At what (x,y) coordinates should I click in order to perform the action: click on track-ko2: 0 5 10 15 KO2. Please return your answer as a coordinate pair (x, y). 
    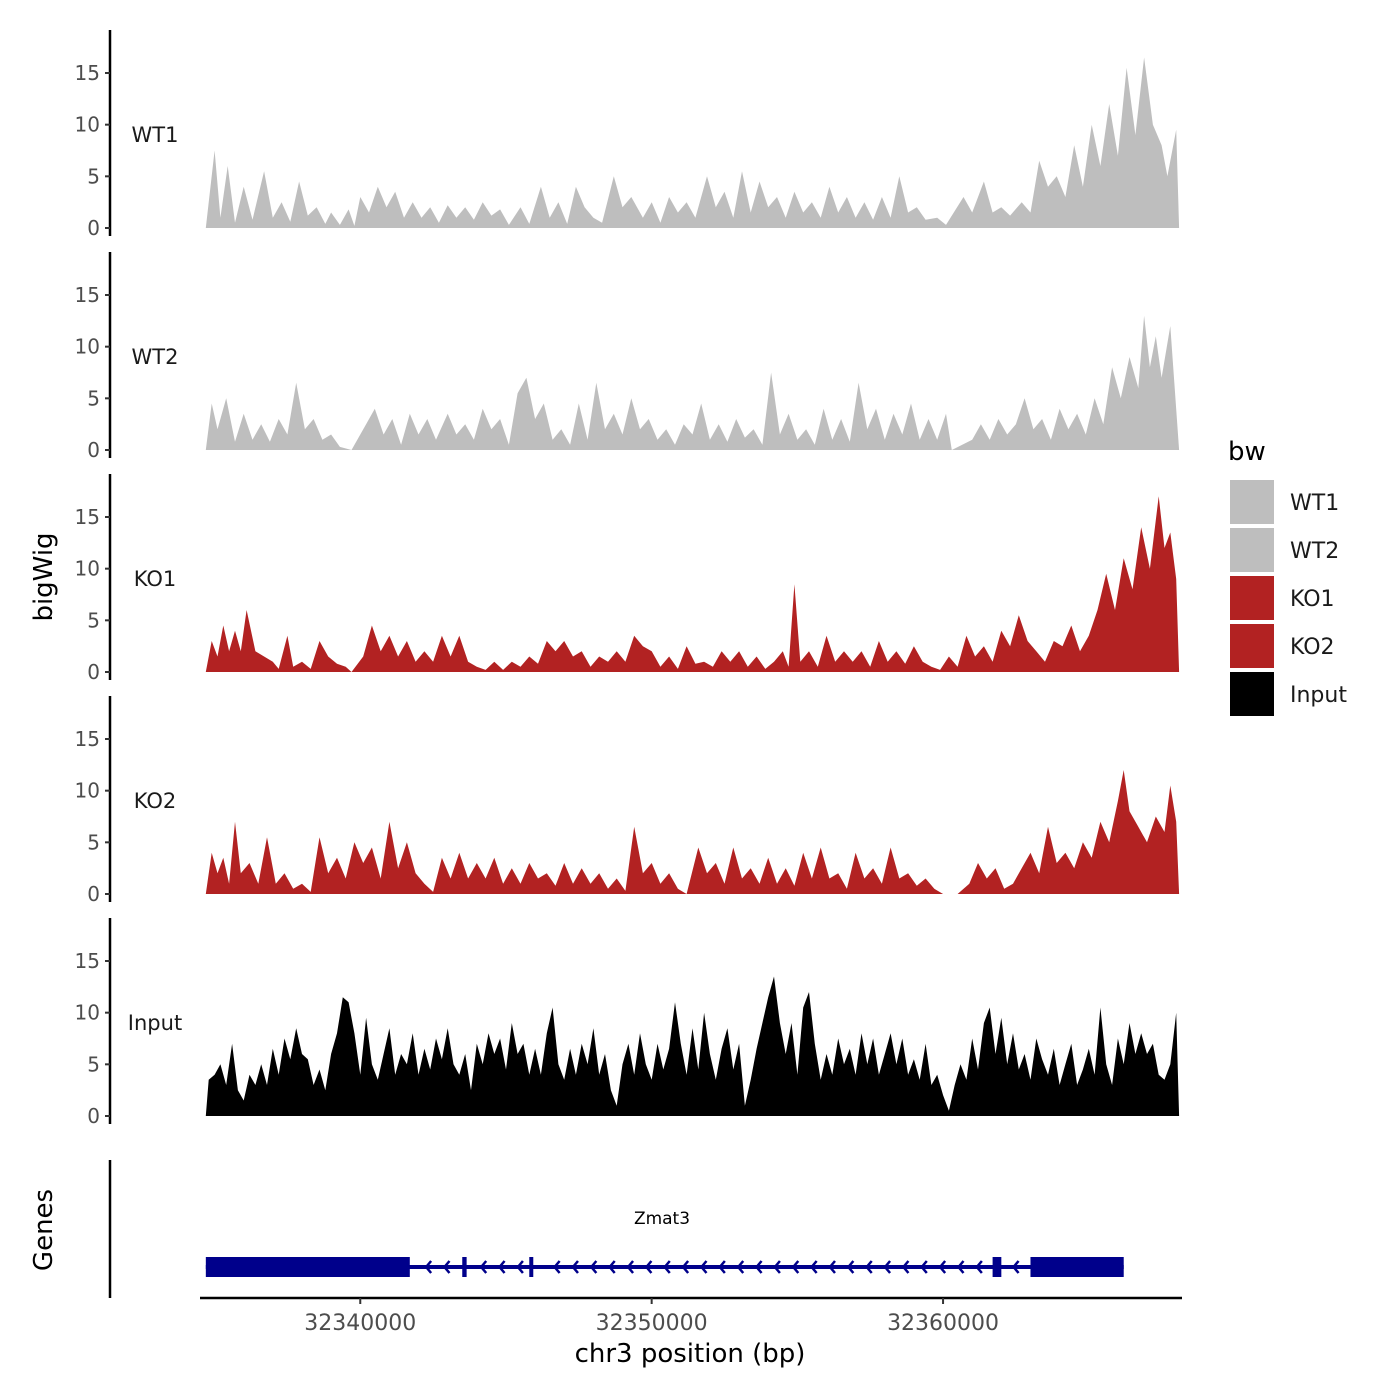
    Looking at the image, I should click on (627, 801).